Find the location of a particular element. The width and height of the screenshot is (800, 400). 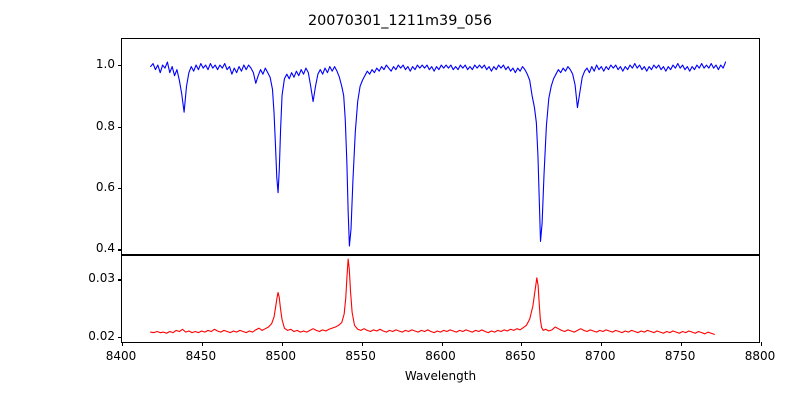

x-tick-label: 8600 is located at coordinates (440, 356).